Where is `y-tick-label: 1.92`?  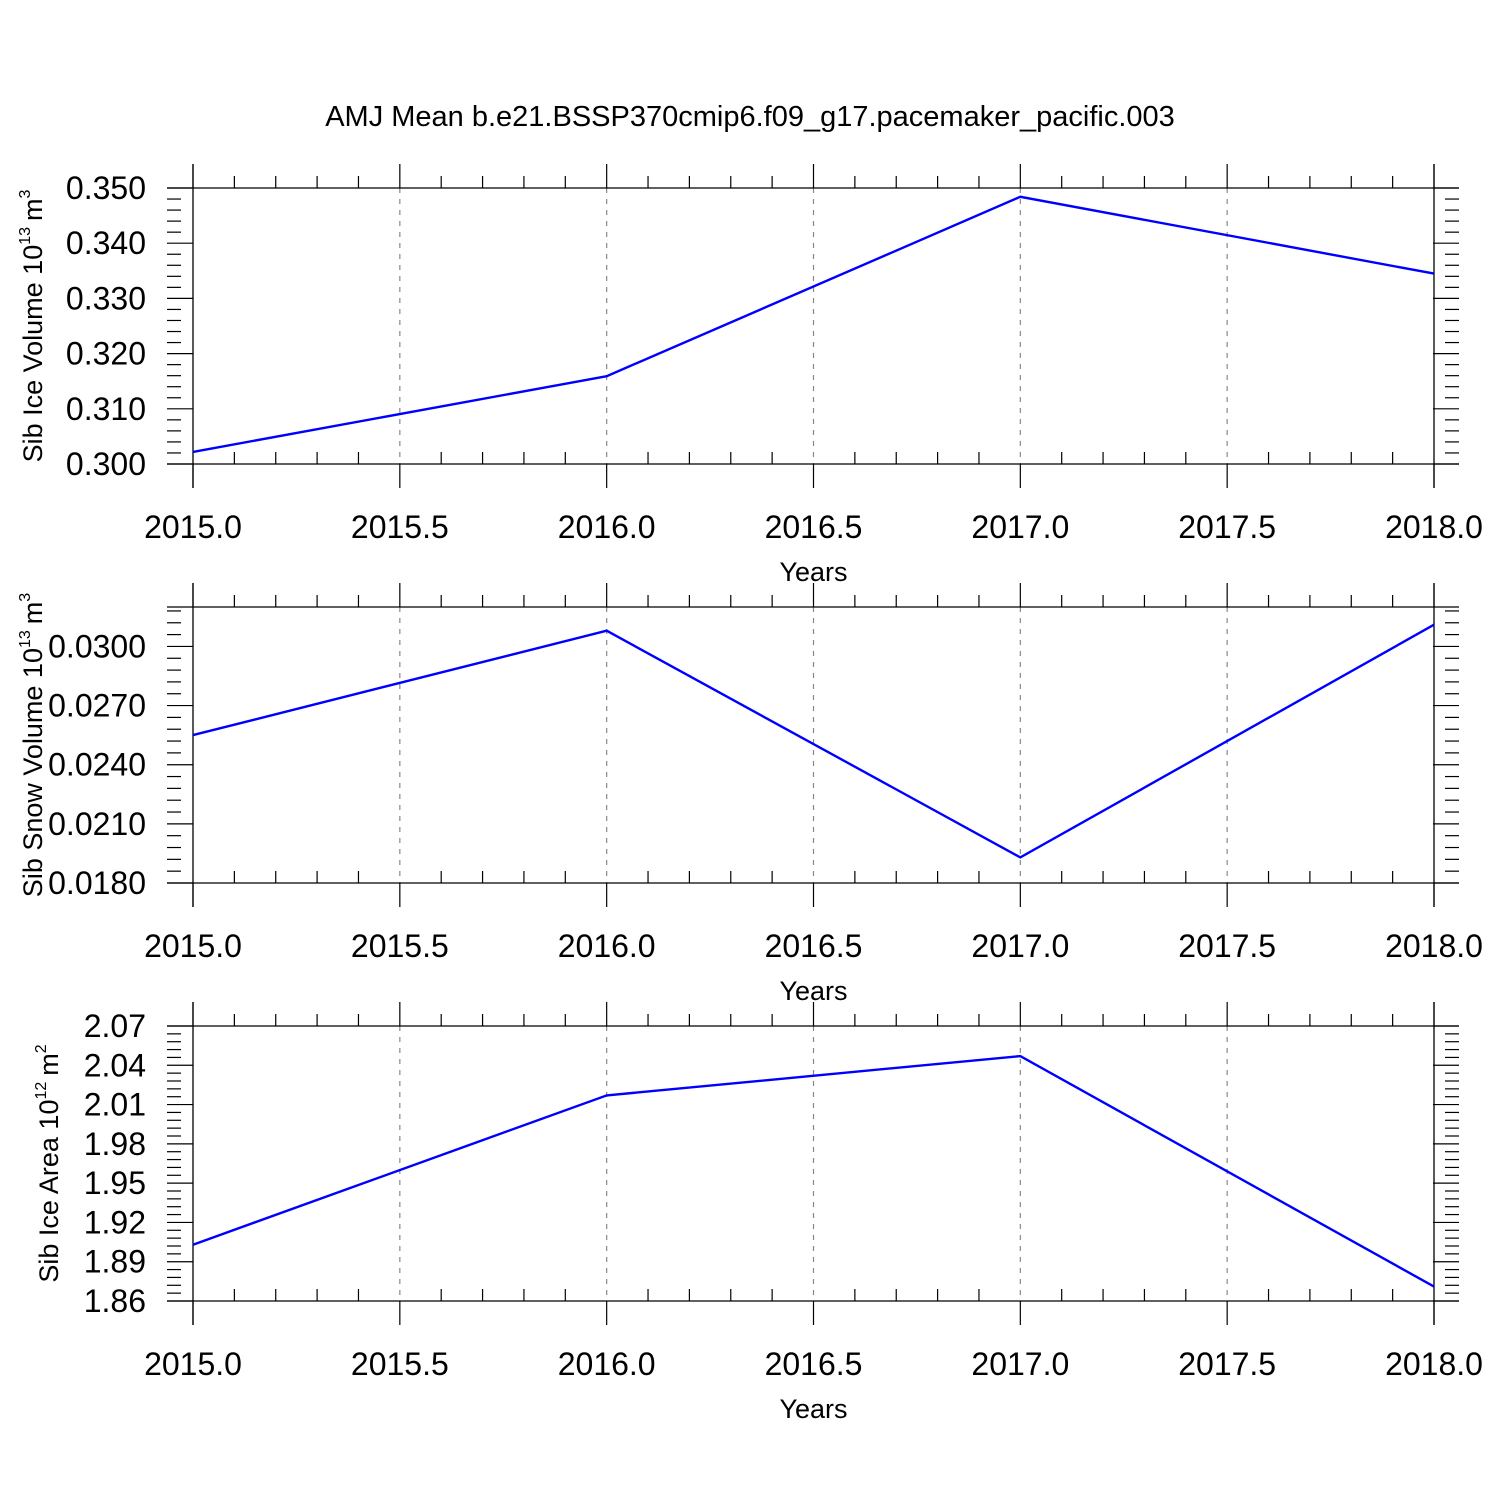
y-tick-label: 1.92 is located at coordinates (115, 1222).